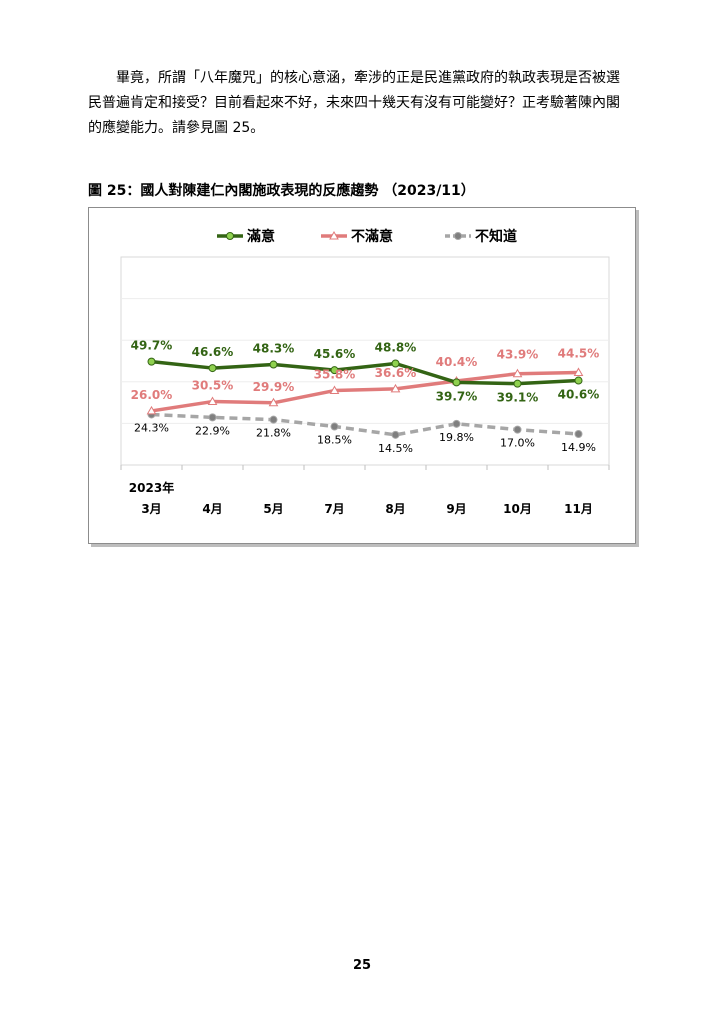 This screenshot has width=724, height=1024. I want to click on data-label: 39.1%, so click(518, 398).